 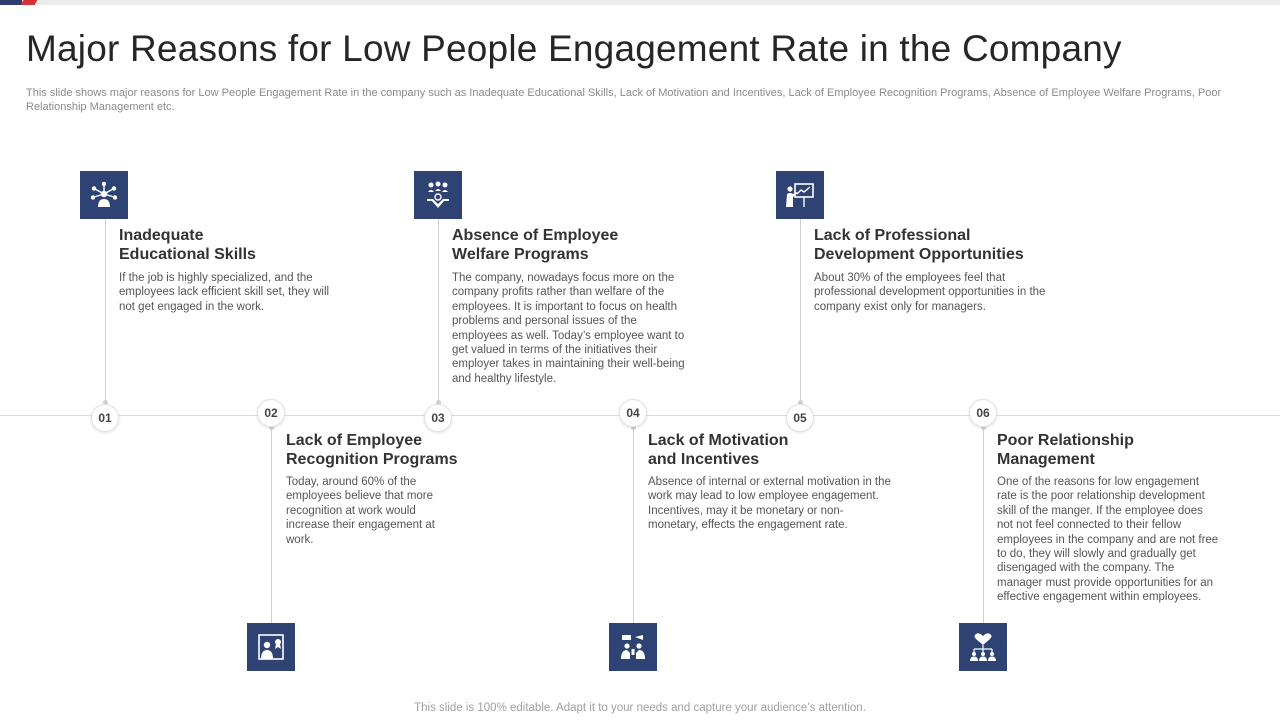 I want to click on item-06-heading-line1: Poor Relationship, so click(x=1065, y=440).